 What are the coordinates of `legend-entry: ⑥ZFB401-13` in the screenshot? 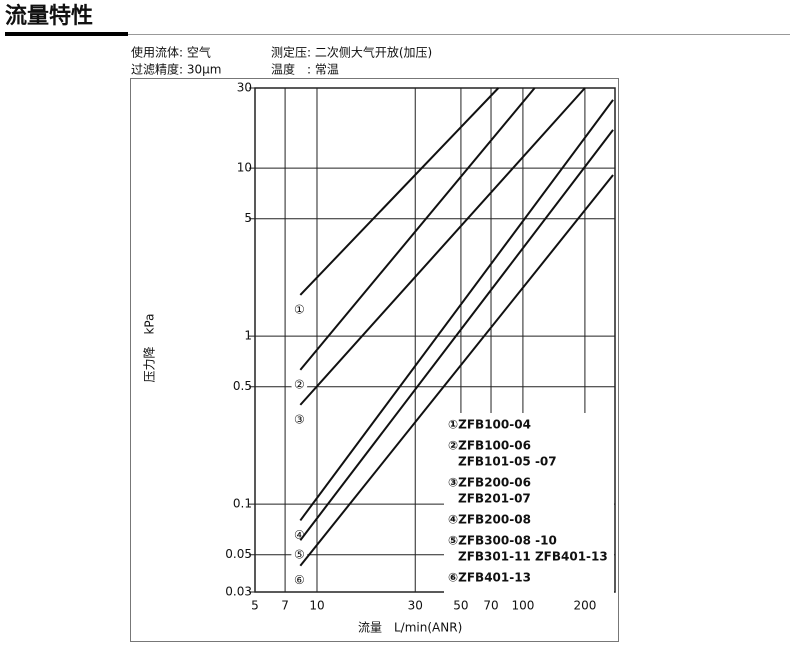 It's located at (489, 578).